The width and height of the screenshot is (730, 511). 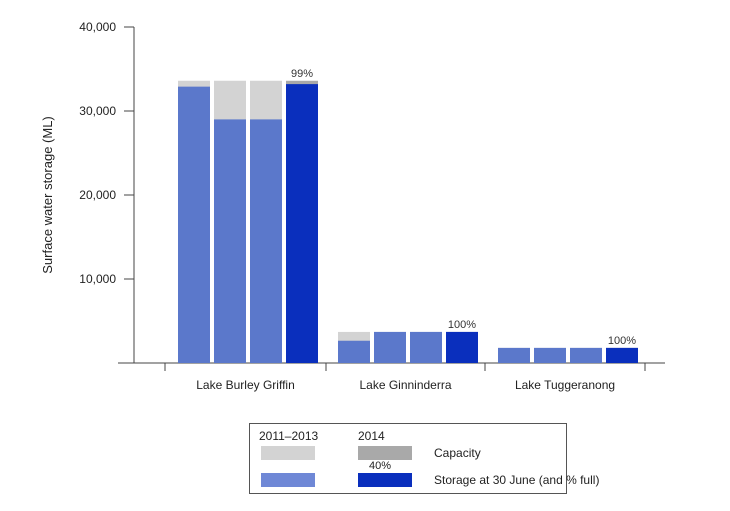 I want to click on legend-capacity-past-swatch, so click(x=288, y=453).